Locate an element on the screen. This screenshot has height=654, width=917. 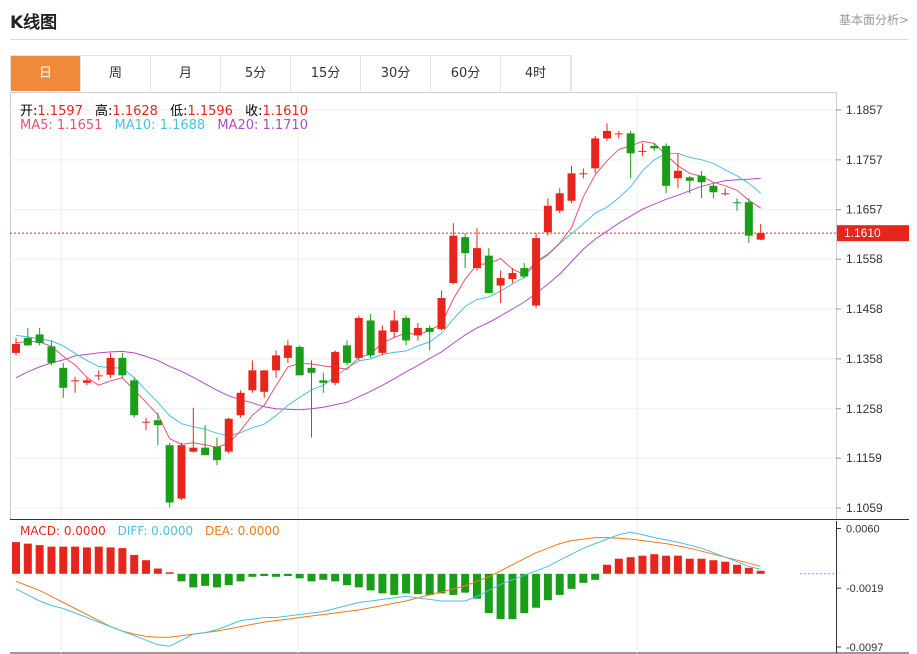
diff-label: DIFF: 0.0000 is located at coordinates (155, 531).